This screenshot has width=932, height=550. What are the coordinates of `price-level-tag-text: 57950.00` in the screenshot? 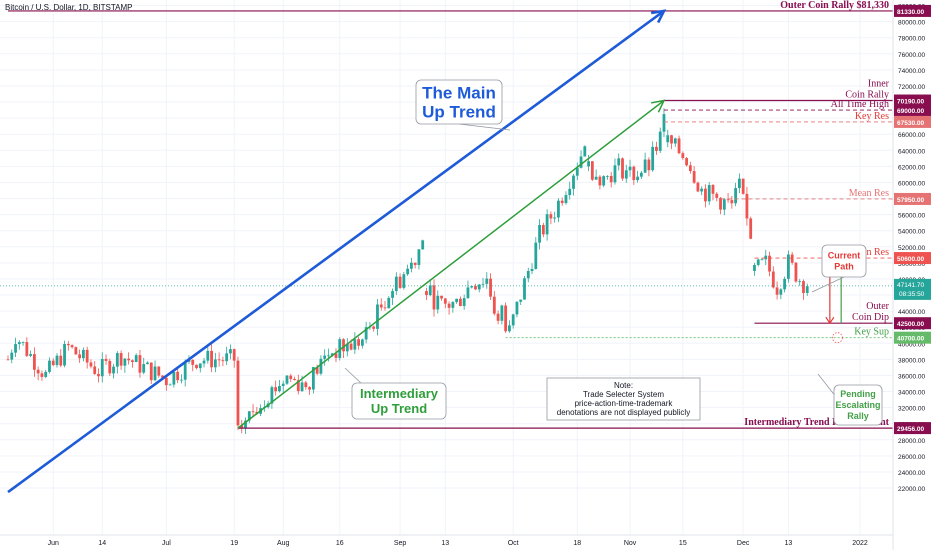 It's located at (910, 200).